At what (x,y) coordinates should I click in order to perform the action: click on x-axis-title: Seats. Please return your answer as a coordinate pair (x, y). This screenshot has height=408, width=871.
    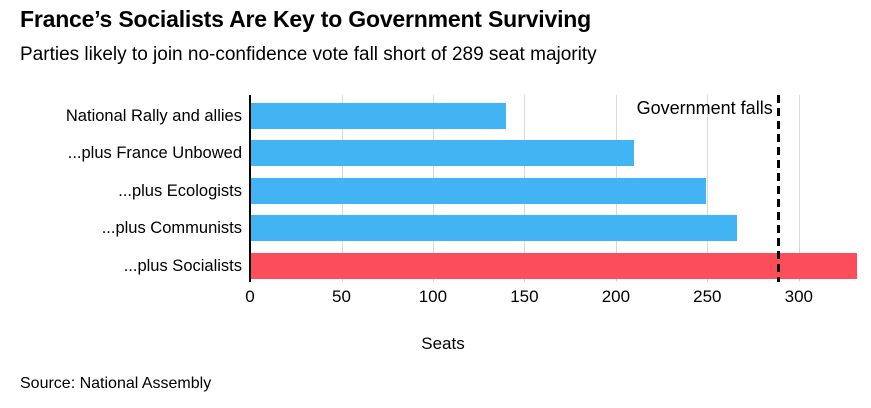
    Looking at the image, I should click on (443, 343).